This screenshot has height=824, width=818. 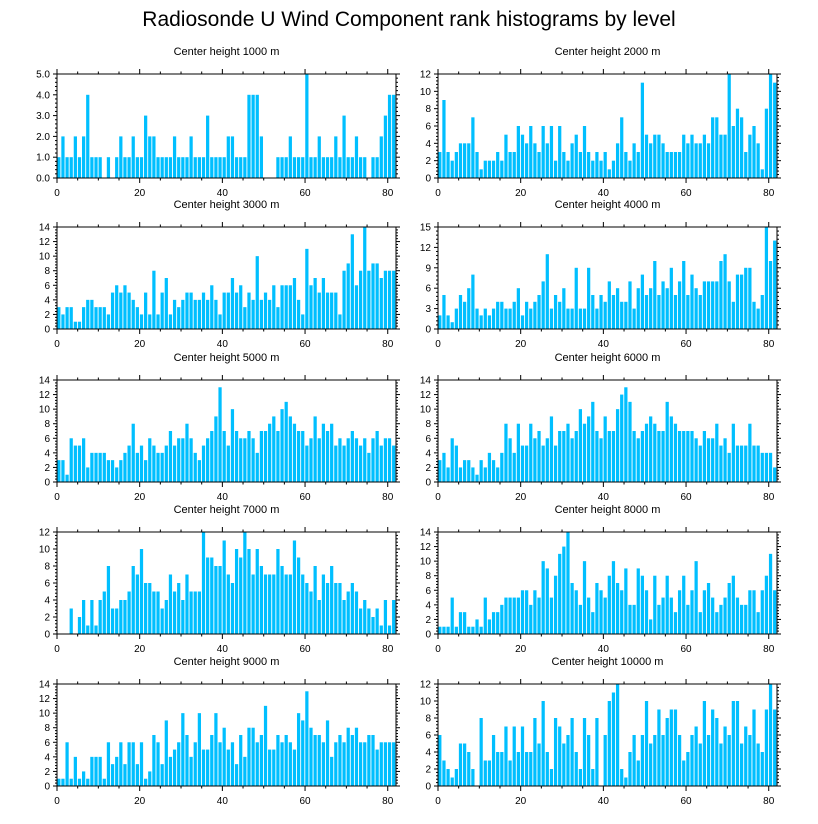 What do you see at coordinates (769, 497) in the screenshot?
I see `x-tick-label: 80` at bounding box center [769, 497].